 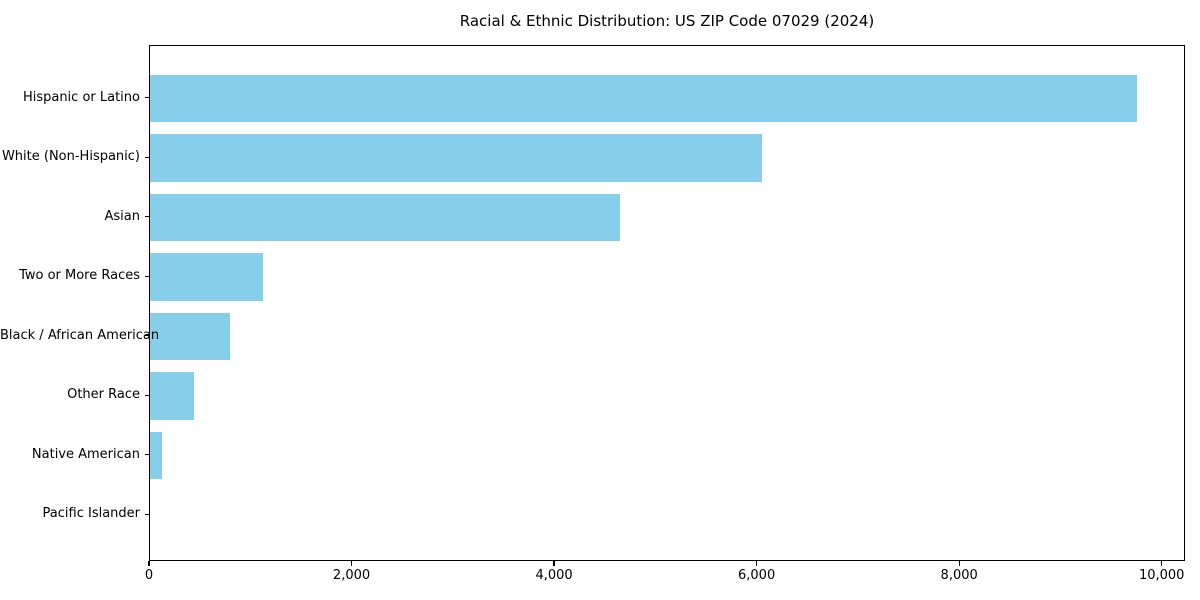 What do you see at coordinates (103, 395) in the screenshot?
I see `y-axis-label: Other Race` at bounding box center [103, 395].